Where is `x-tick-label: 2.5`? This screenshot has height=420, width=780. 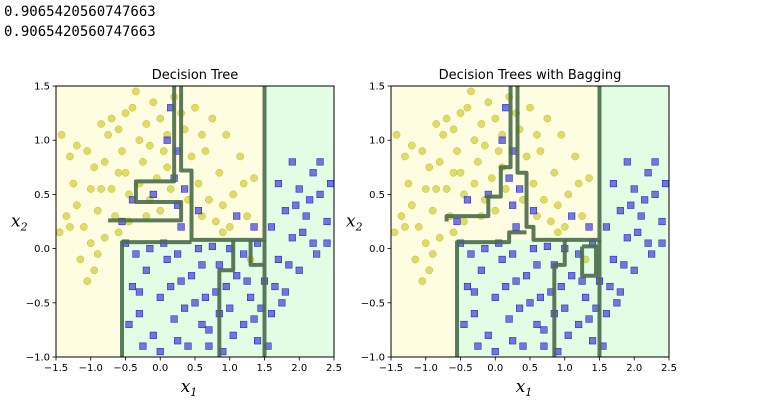 x-tick-label: 2.5 is located at coordinates (669, 368).